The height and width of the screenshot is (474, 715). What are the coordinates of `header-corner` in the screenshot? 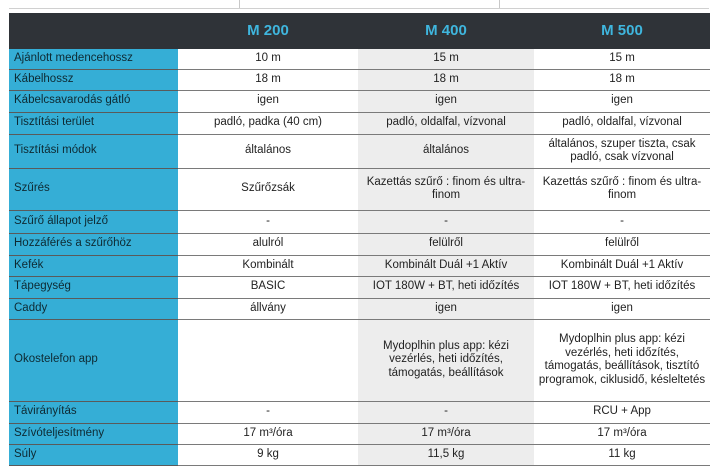 It's located at (93, 31).